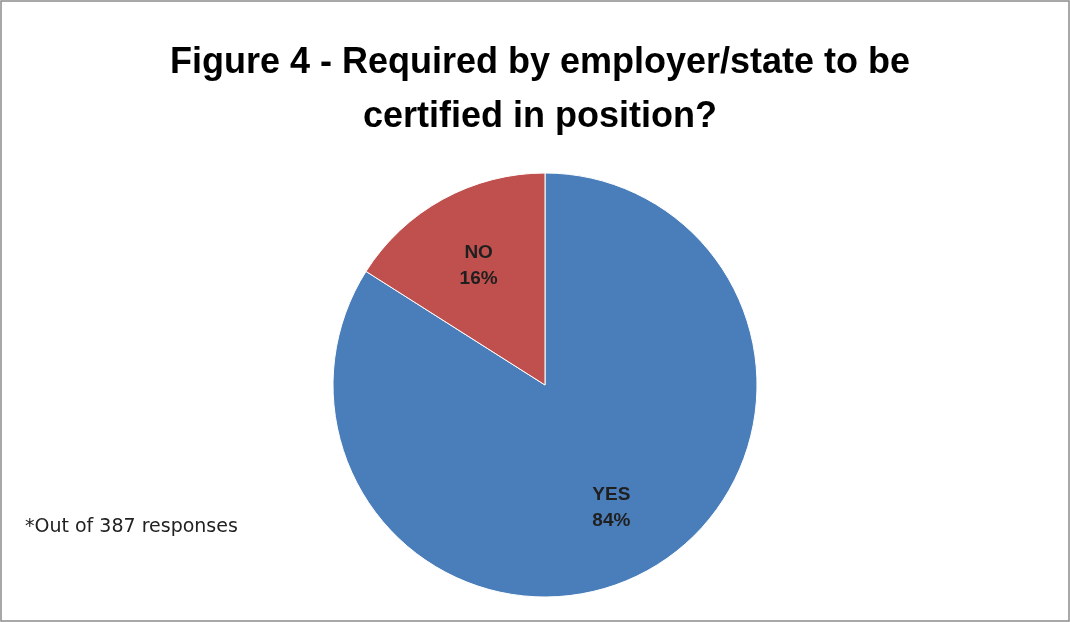  I want to click on slice-label: NO, so click(478, 252).